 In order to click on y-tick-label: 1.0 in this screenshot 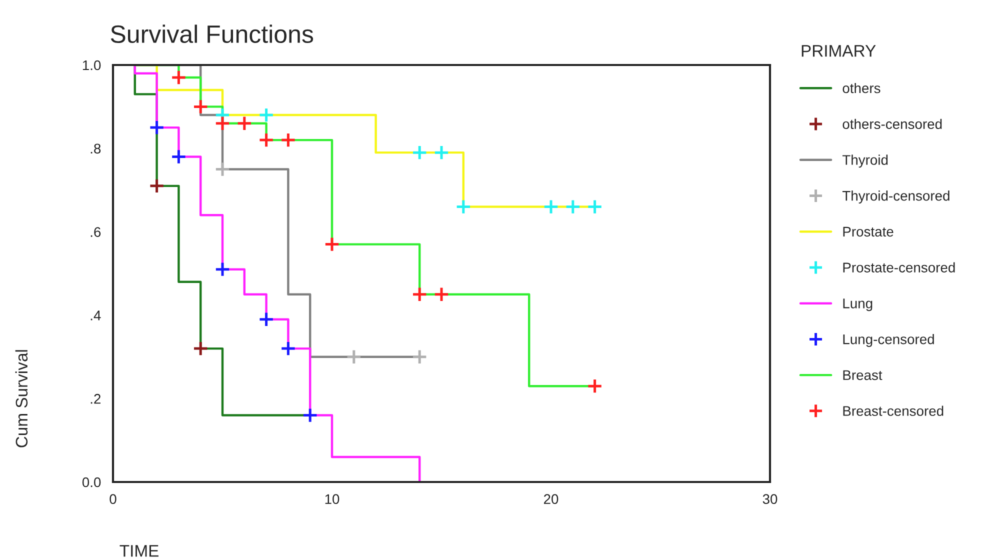, I will do `click(91, 65)`.